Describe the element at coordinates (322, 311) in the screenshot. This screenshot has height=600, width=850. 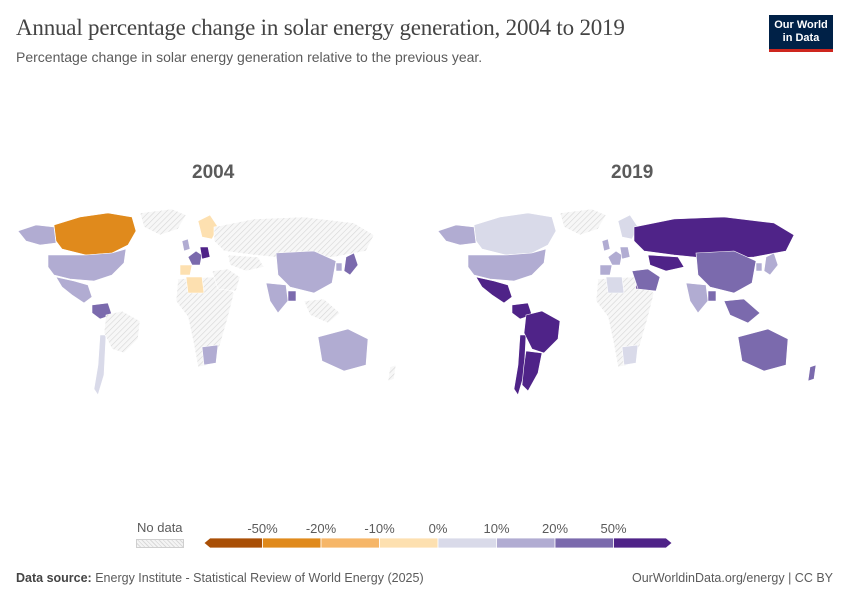
I see `region-southeast-asia-2004` at that location.